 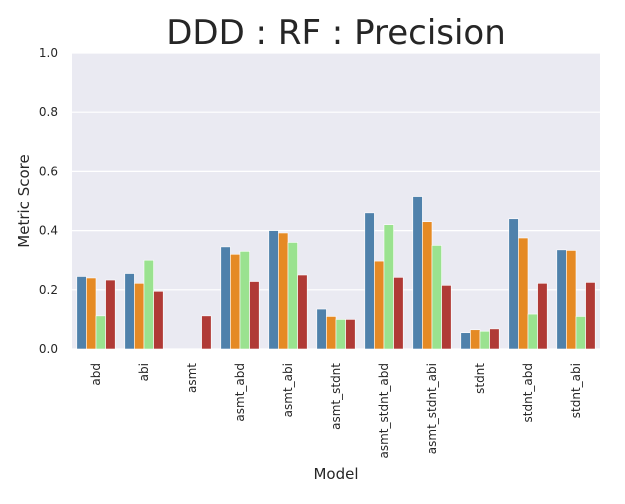 What do you see at coordinates (48, 349) in the screenshot?
I see `y-tick-label: 0.0` at bounding box center [48, 349].